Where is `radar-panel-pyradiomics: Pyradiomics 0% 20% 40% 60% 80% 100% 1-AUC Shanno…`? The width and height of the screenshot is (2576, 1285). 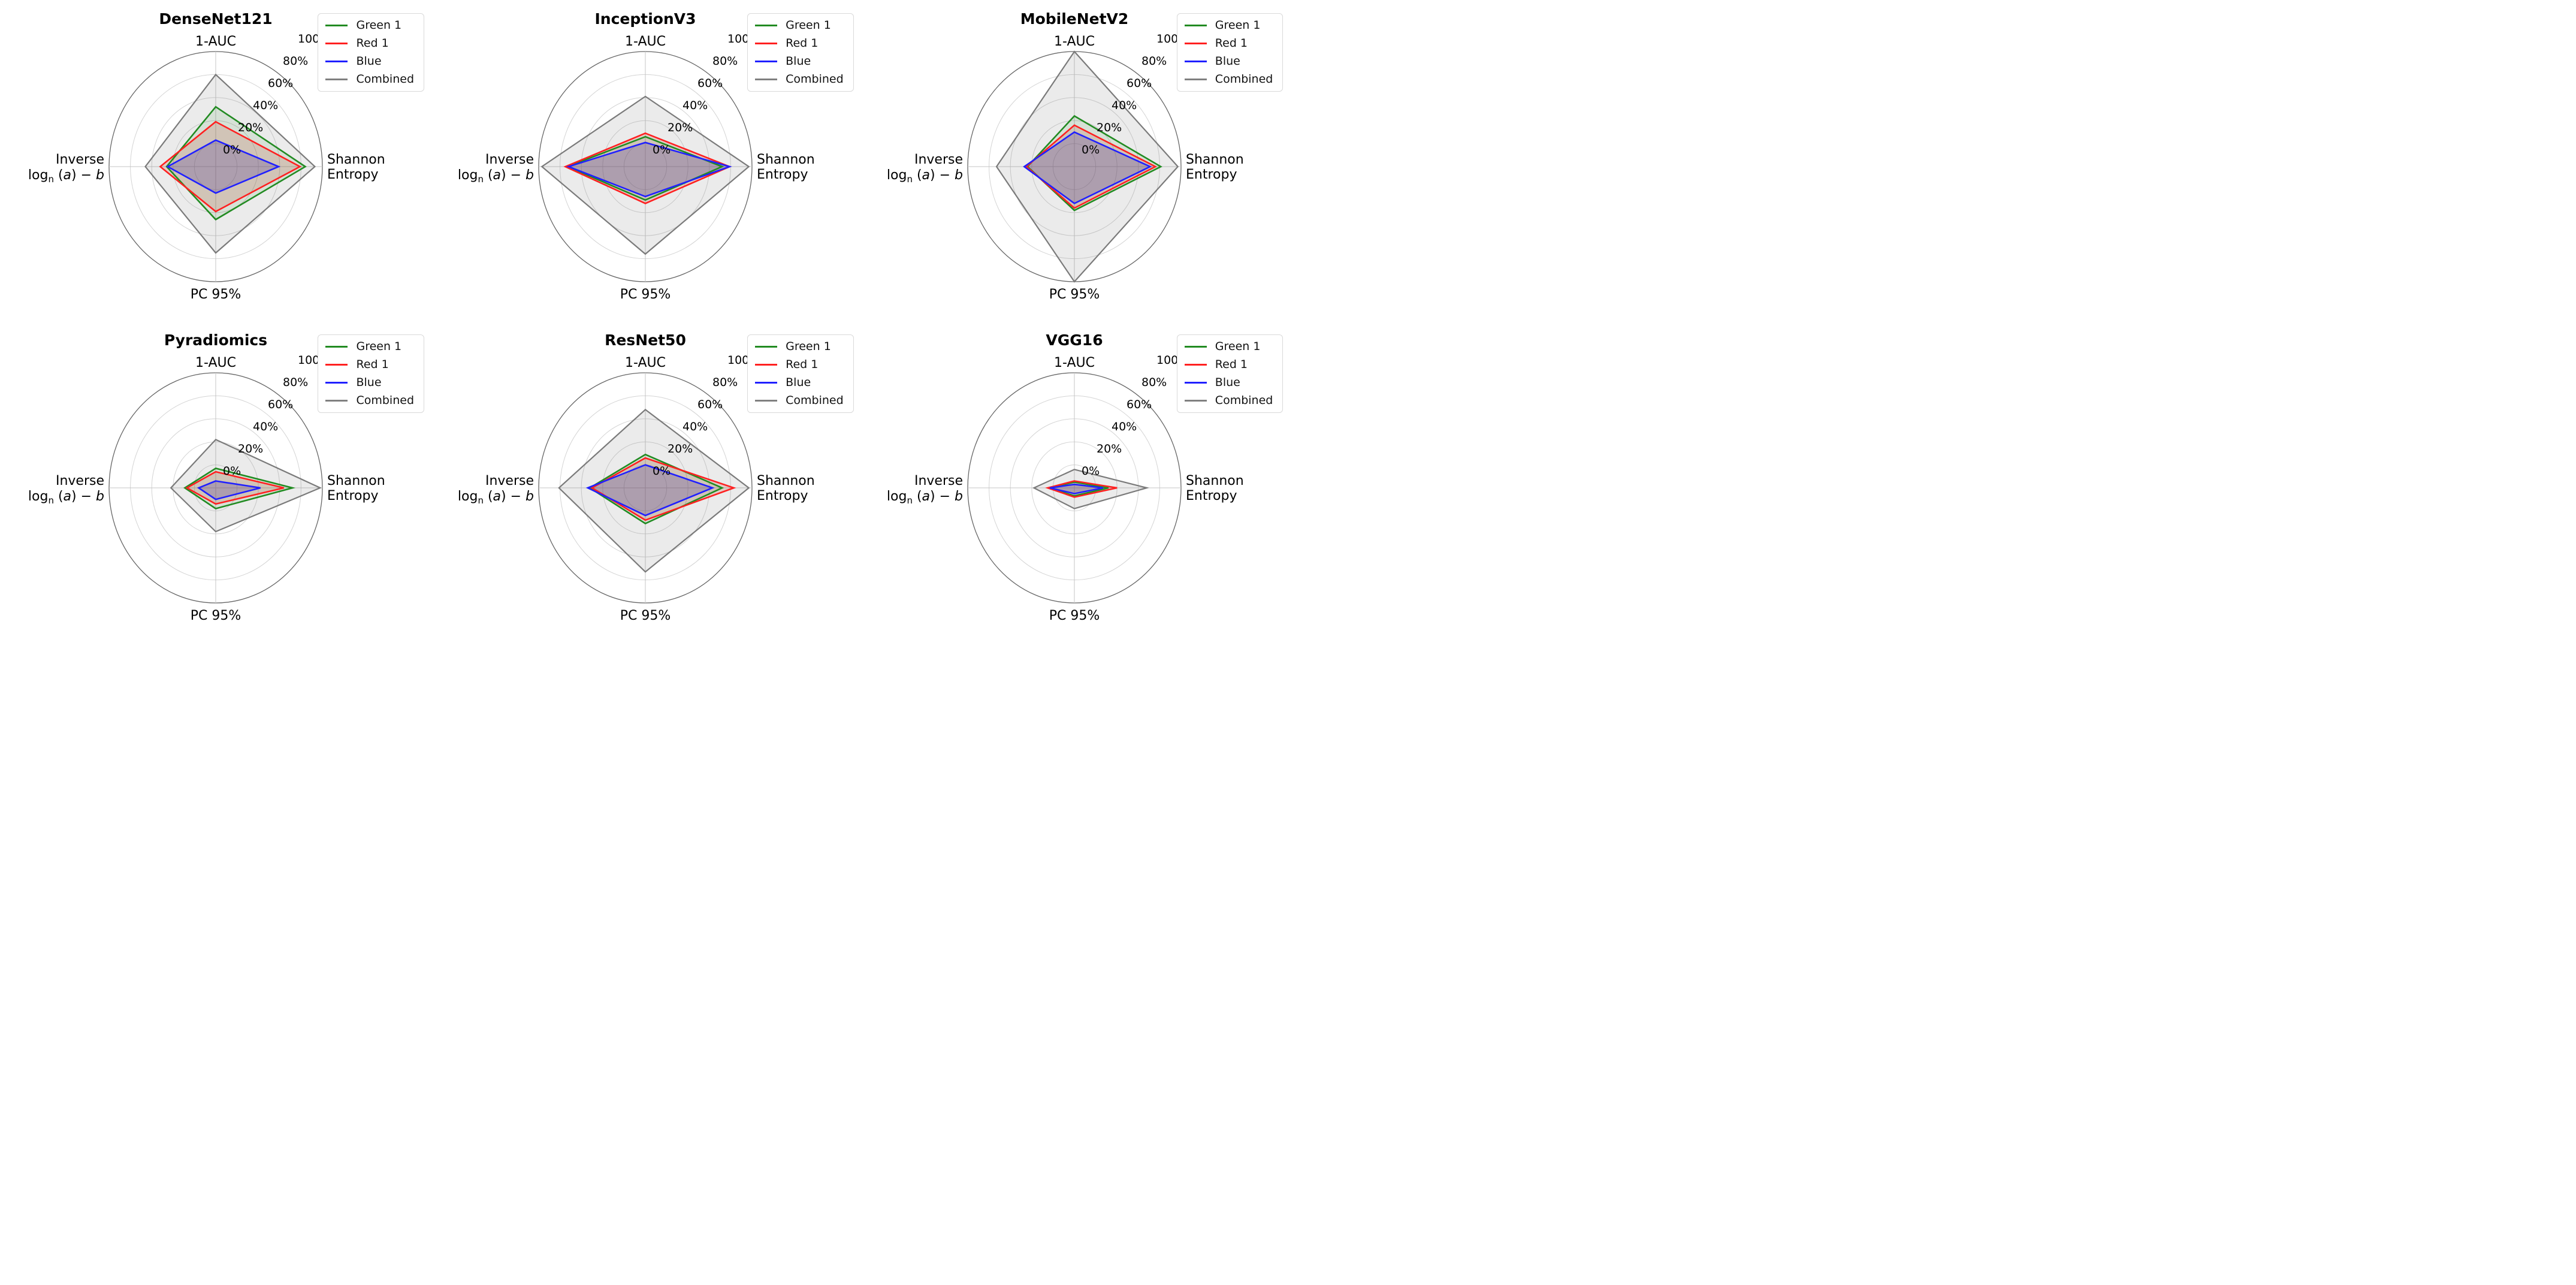
radar-panel-pyradiomics: Pyradiomics 0% 20% 40% 60% 80% 100% 1-AUC Shanno… is located at coordinates (215, 481).